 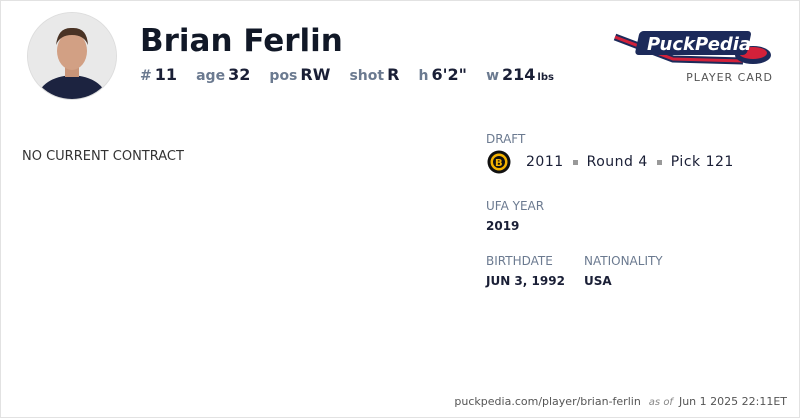 What do you see at coordinates (547, 401) in the screenshot?
I see `player-url: puckpedia.com/player/brian-ferlin` at bounding box center [547, 401].